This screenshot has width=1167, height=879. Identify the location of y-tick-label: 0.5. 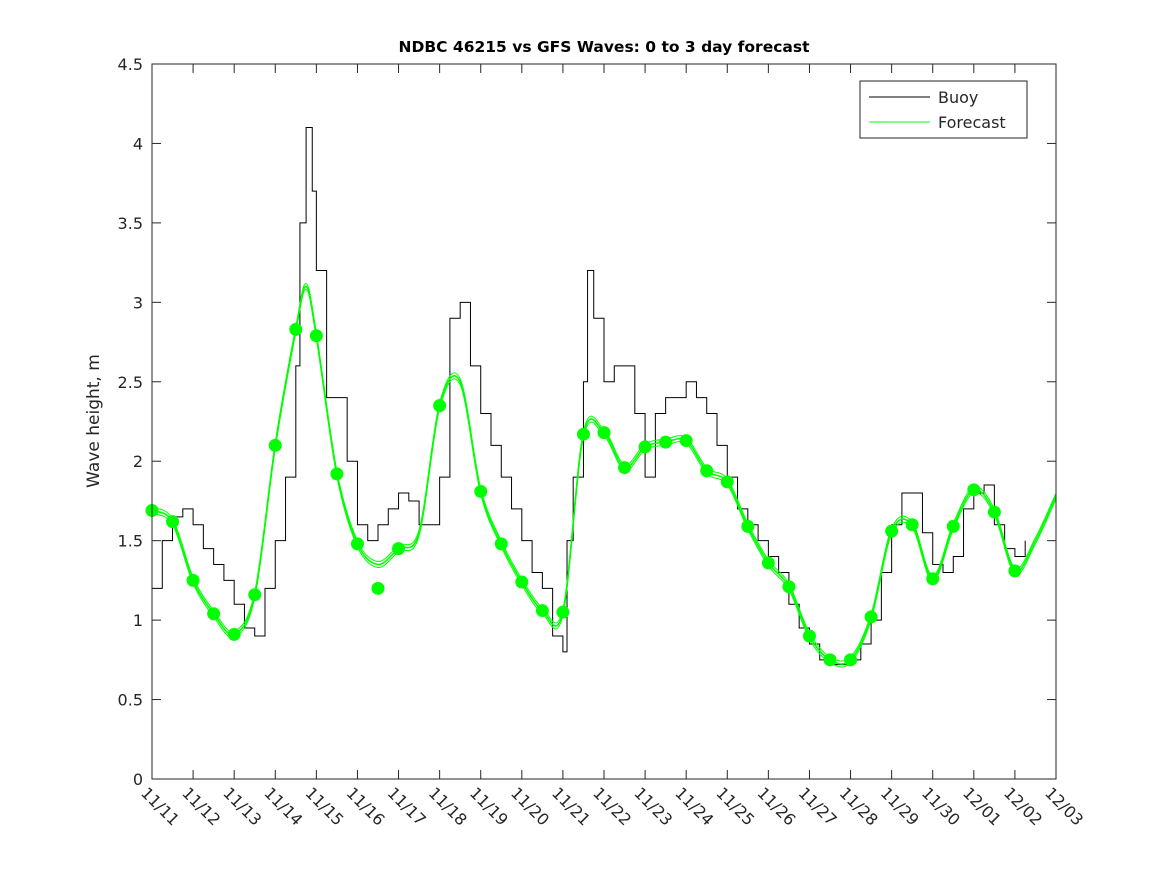
(130, 700).